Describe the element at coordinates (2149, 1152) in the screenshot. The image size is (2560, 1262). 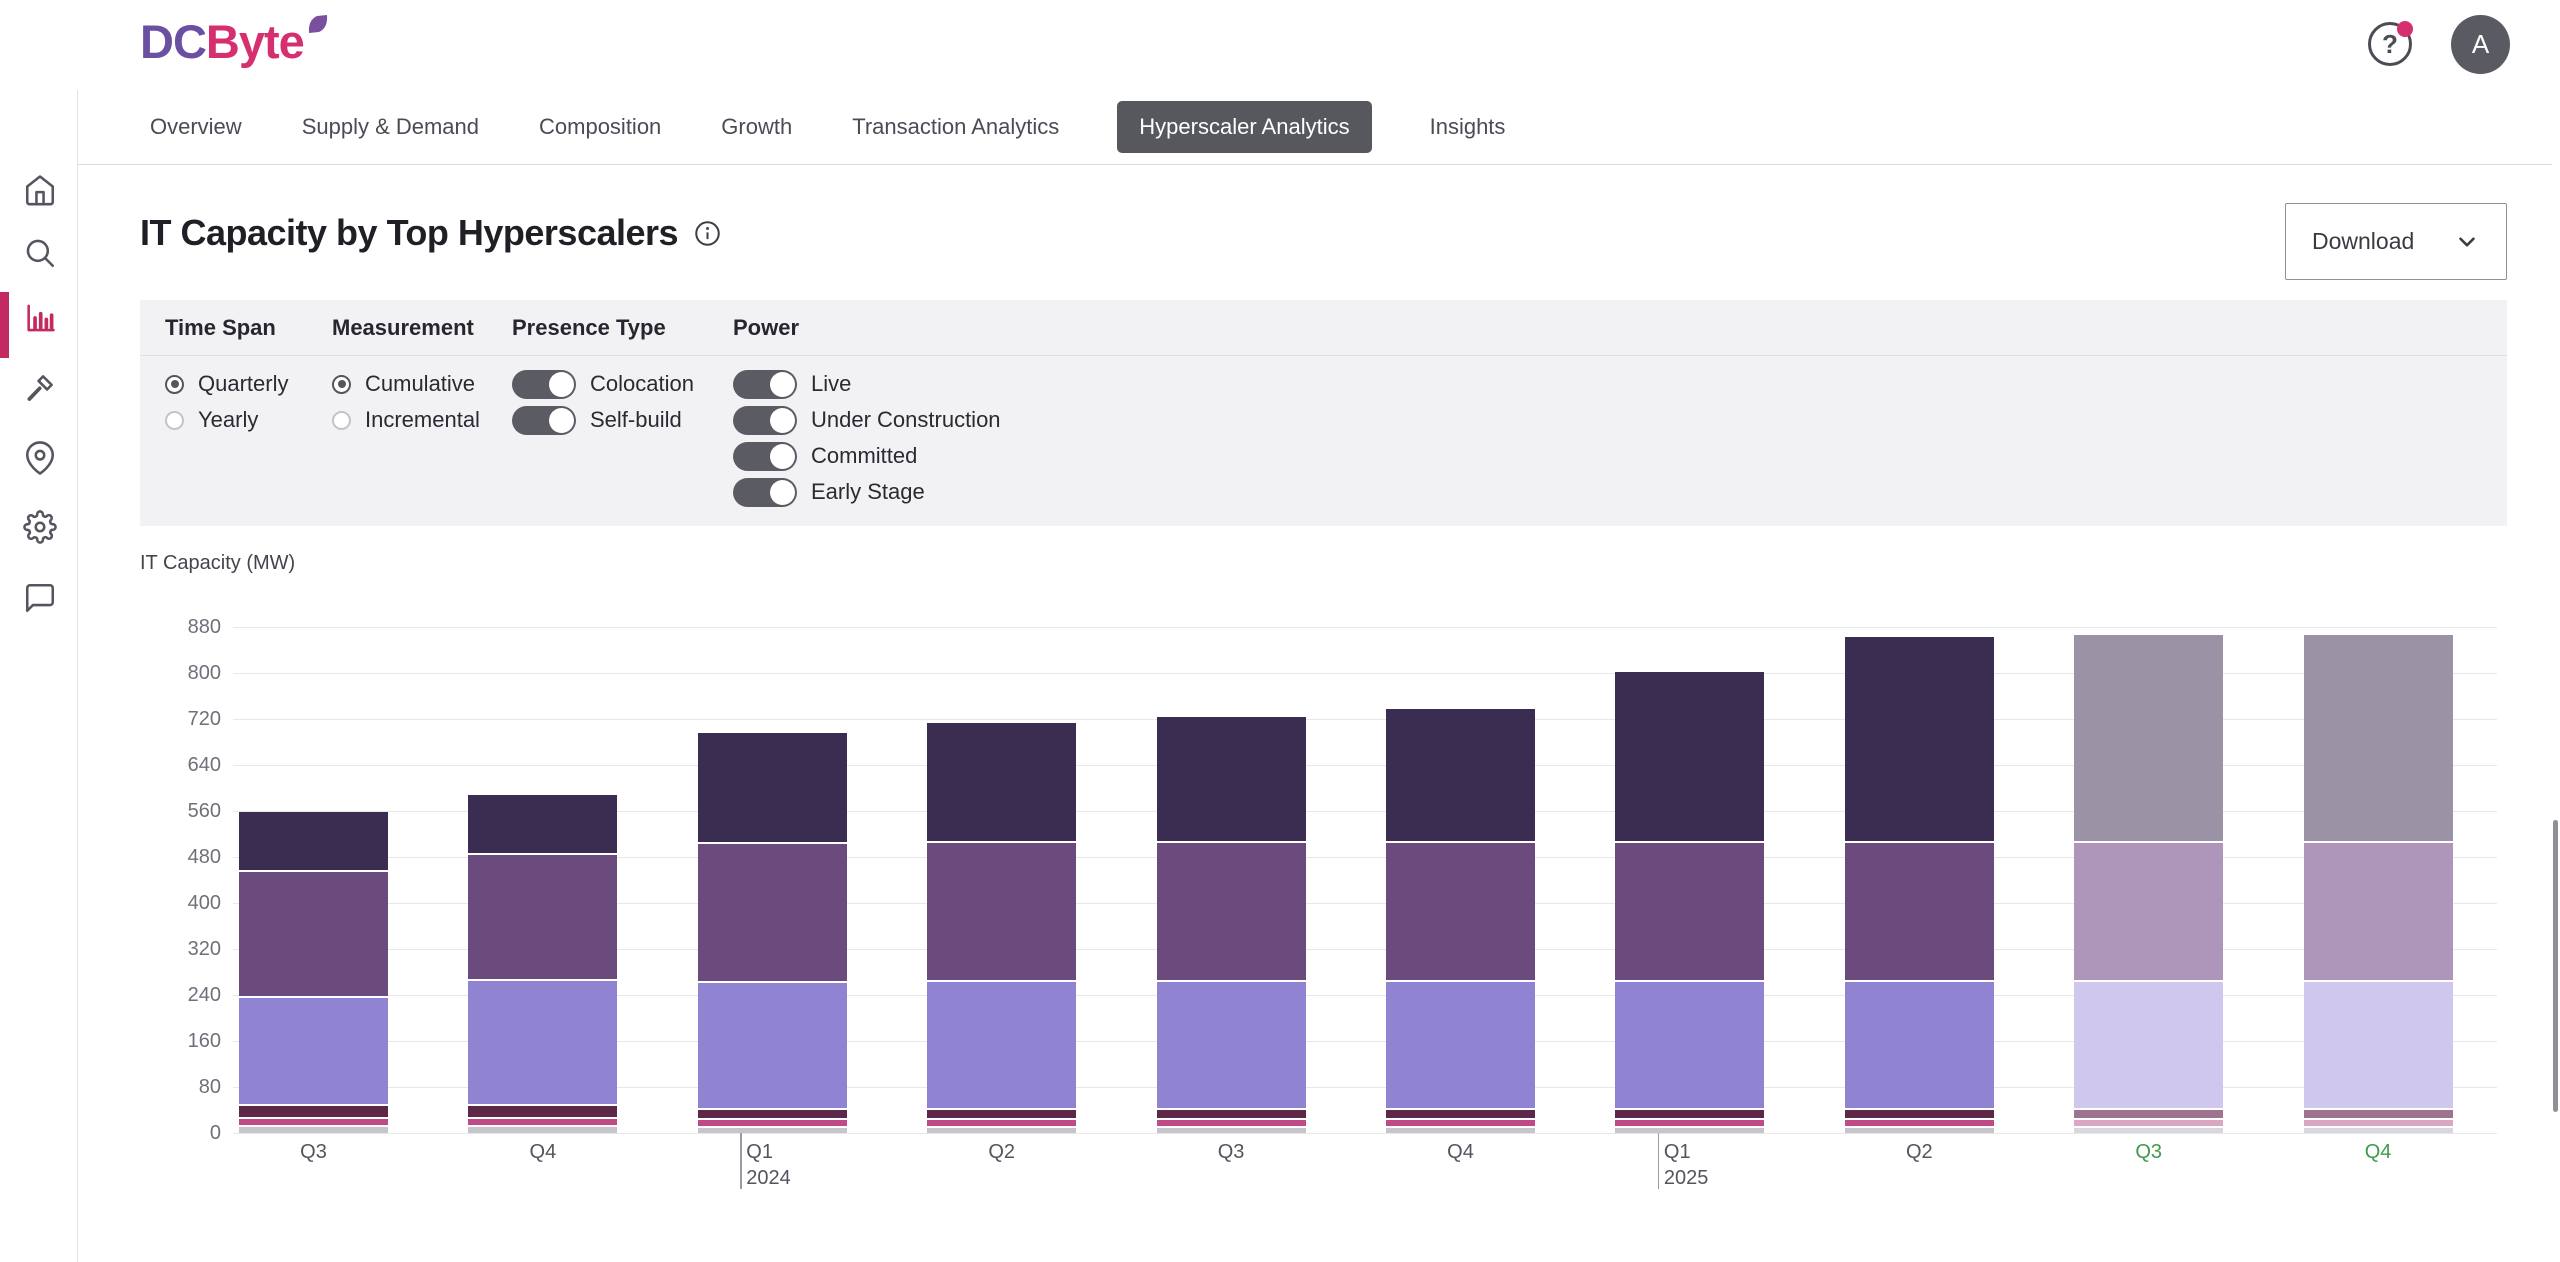
I see `x-tick-label-8: Q3` at that location.